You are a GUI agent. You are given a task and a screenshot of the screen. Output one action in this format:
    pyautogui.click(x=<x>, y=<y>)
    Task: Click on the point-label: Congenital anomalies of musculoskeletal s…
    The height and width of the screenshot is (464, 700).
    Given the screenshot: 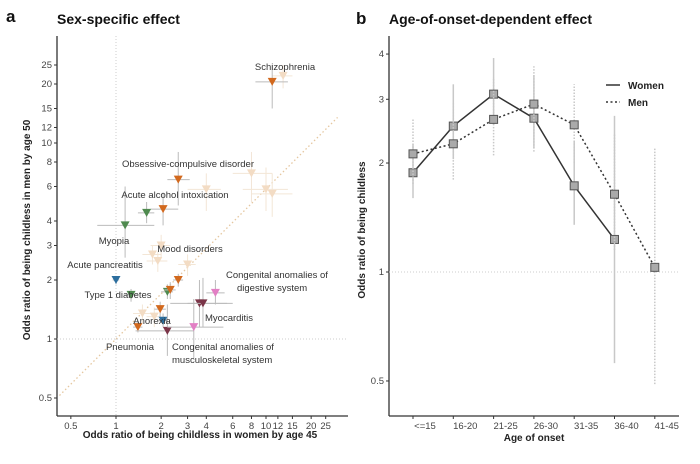 What is the action you would take?
    pyautogui.click(x=223, y=354)
    